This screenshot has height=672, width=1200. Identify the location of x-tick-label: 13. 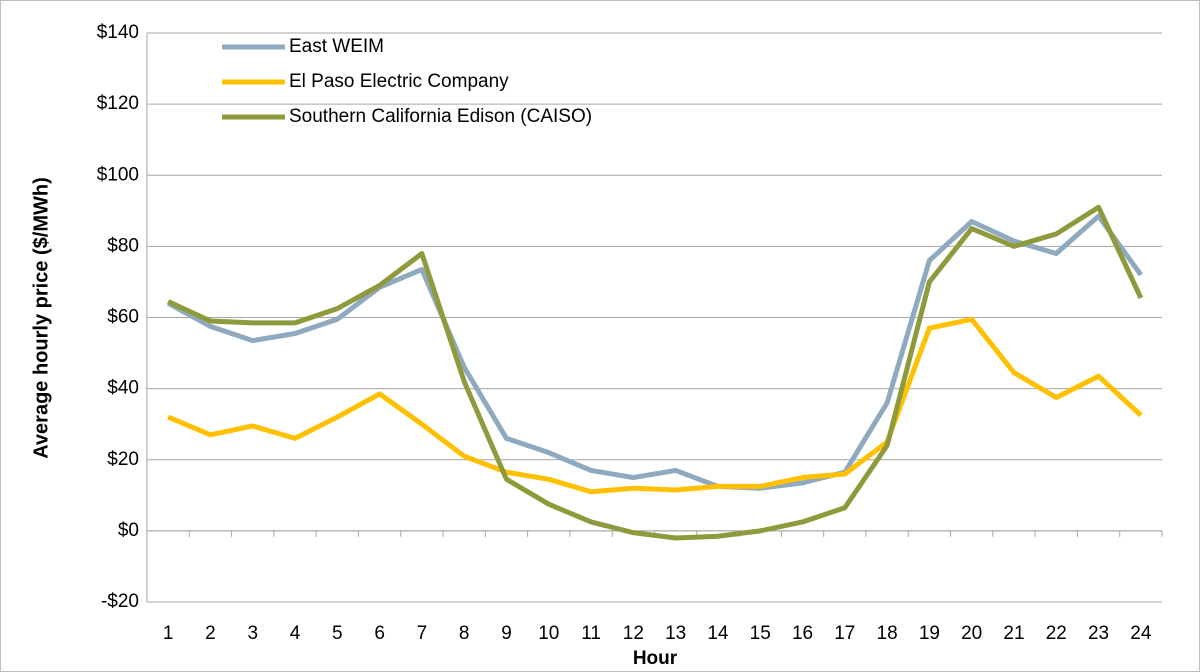
(675, 633).